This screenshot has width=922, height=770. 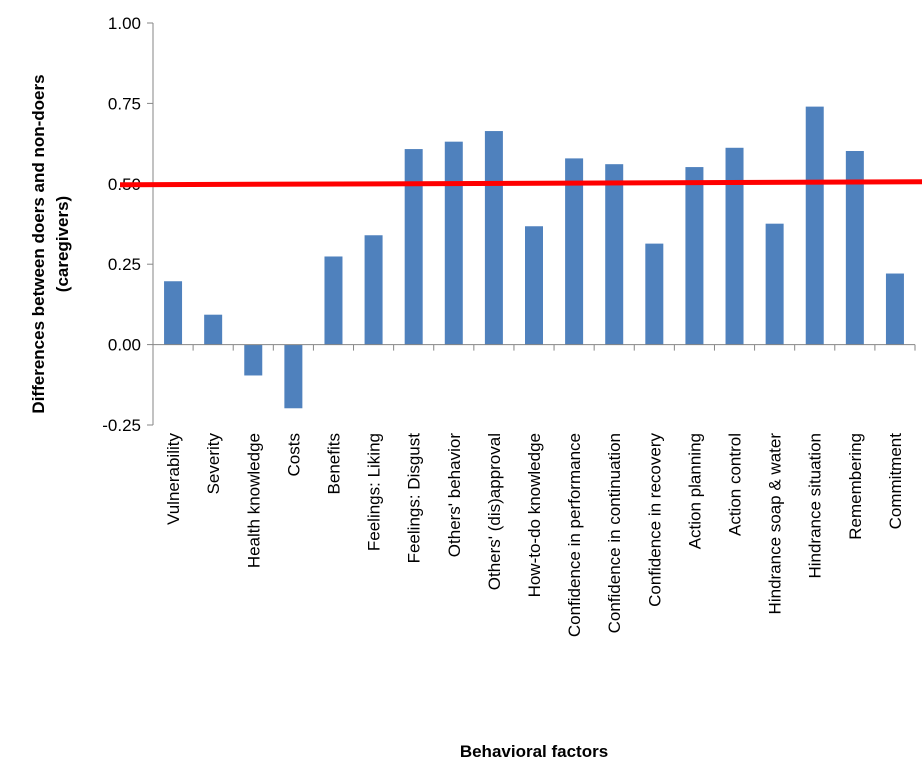 What do you see at coordinates (414, 498) in the screenshot?
I see `category-label: Feelings: Disgust` at bounding box center [414, 498].